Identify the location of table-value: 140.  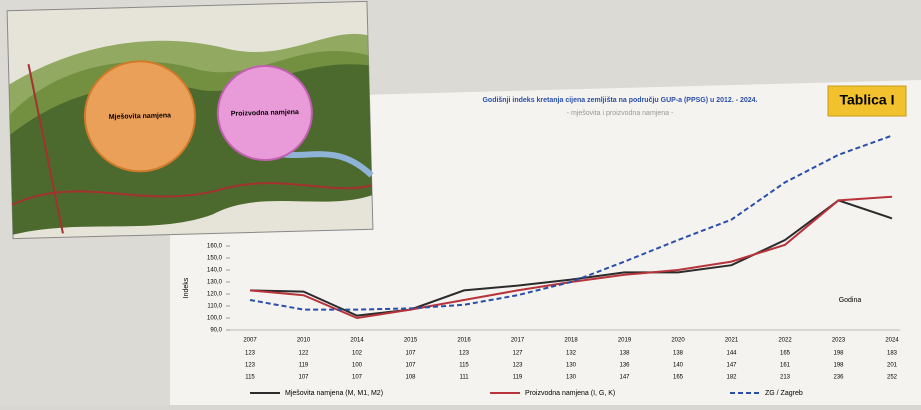
(678, 366).